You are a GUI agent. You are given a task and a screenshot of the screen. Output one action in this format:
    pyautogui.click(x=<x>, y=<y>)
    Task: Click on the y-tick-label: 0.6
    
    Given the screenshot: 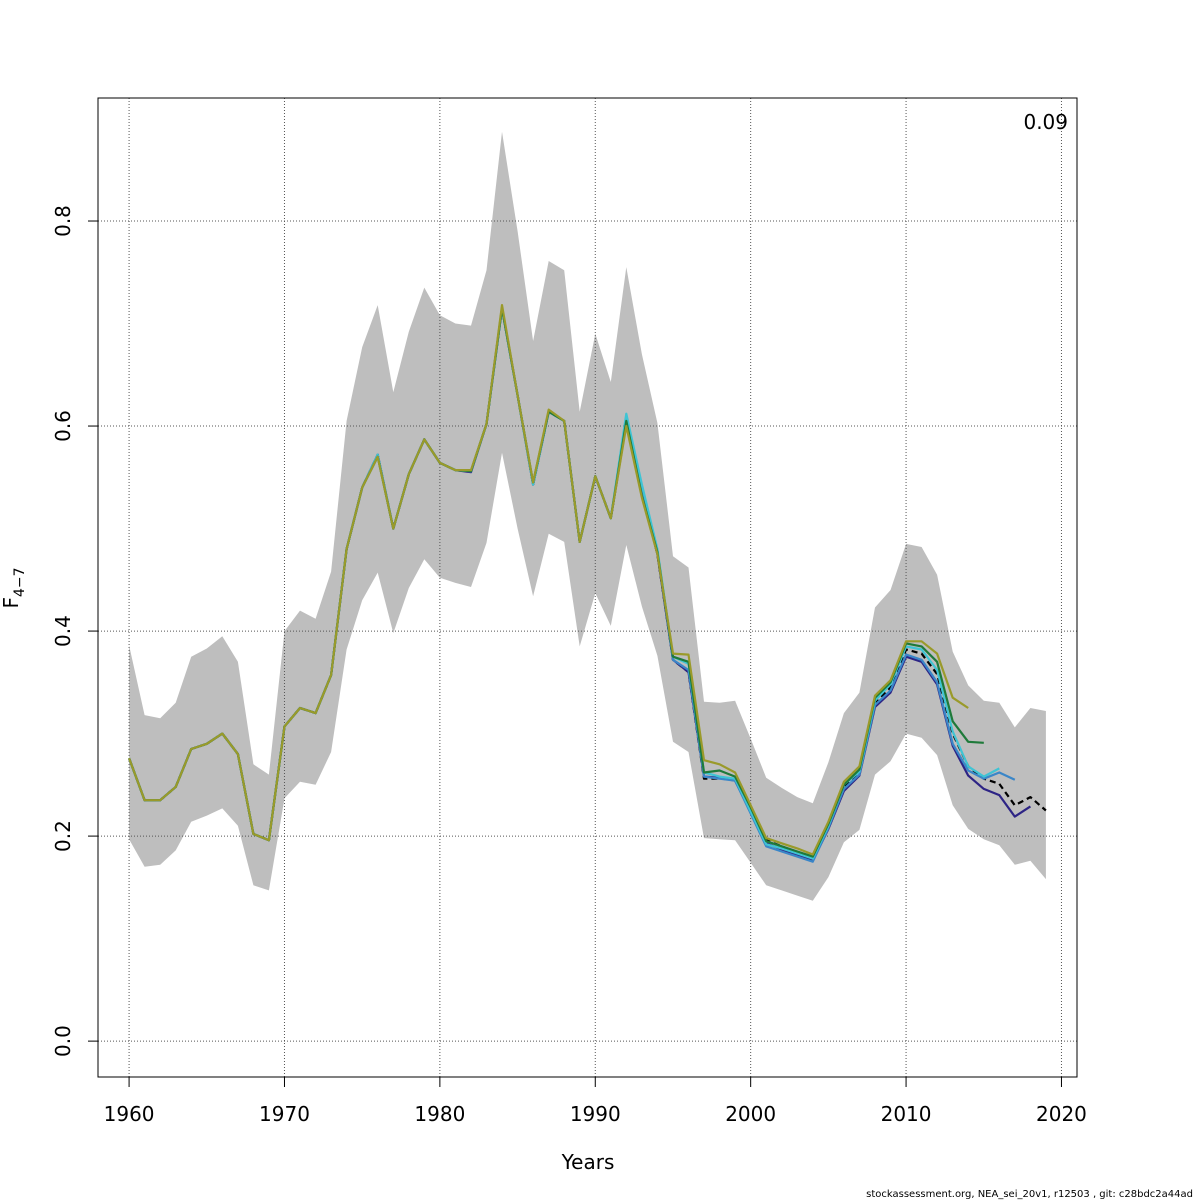 What is the action you would take?
    pyautogui.click(x=63, y=426)
    